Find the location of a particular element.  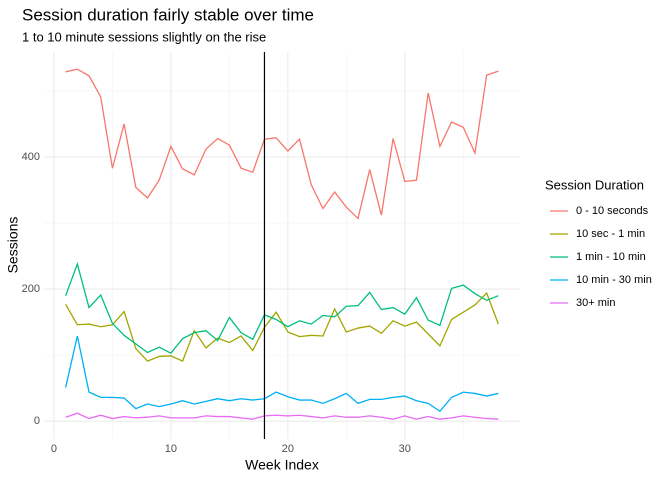

y-tick-label: 0 is located at coordinates (37, 421).